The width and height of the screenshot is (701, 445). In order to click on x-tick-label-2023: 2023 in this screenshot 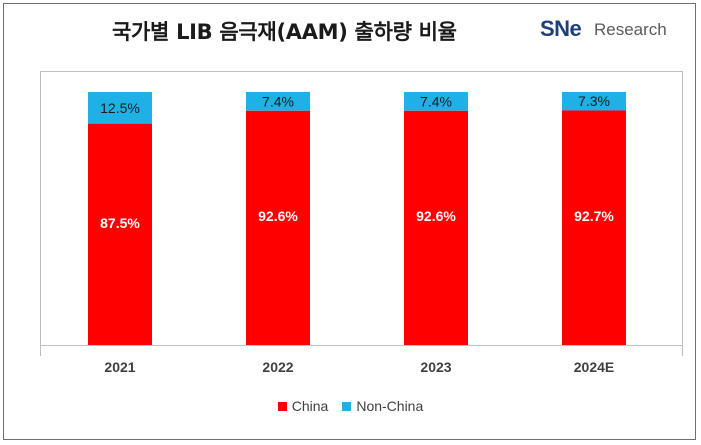, I will do `click(435, 367)`.